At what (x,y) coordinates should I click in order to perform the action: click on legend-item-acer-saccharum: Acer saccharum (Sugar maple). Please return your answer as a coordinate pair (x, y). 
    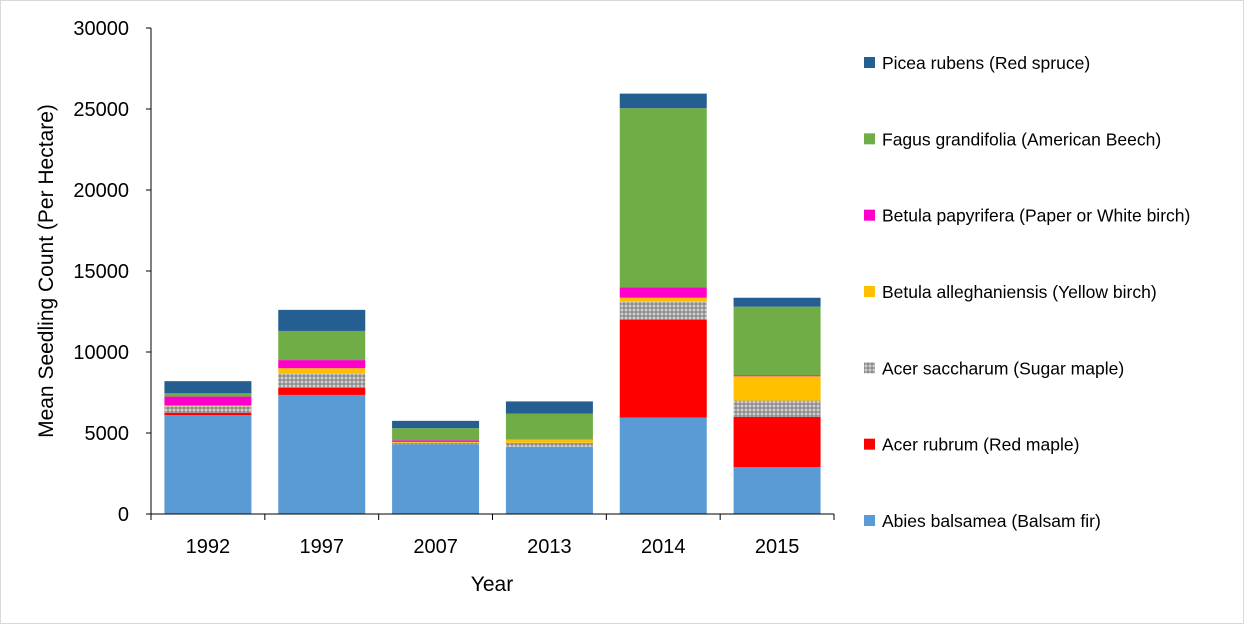
    Looking at the image, I should click on (994, 368).